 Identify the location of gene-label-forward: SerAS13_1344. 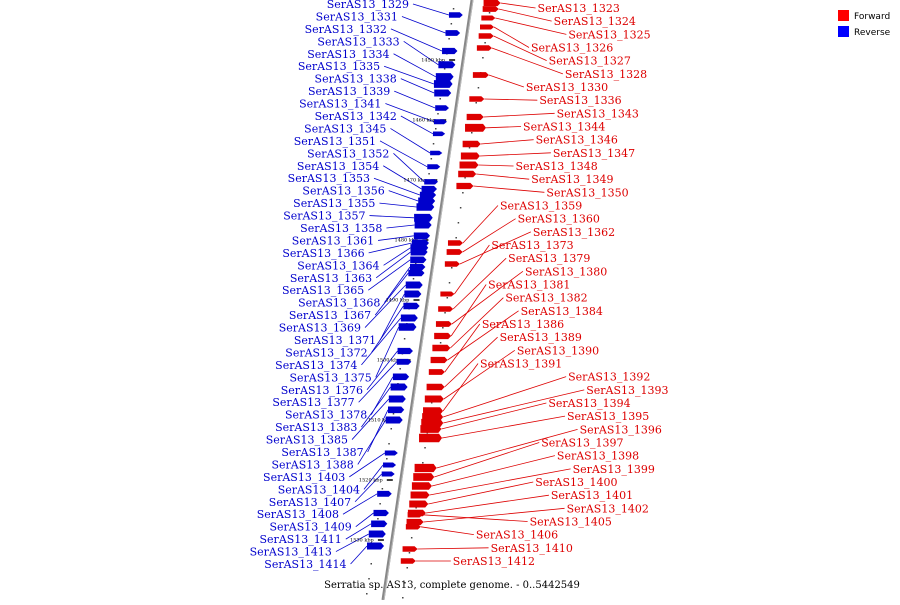
(564, 127).